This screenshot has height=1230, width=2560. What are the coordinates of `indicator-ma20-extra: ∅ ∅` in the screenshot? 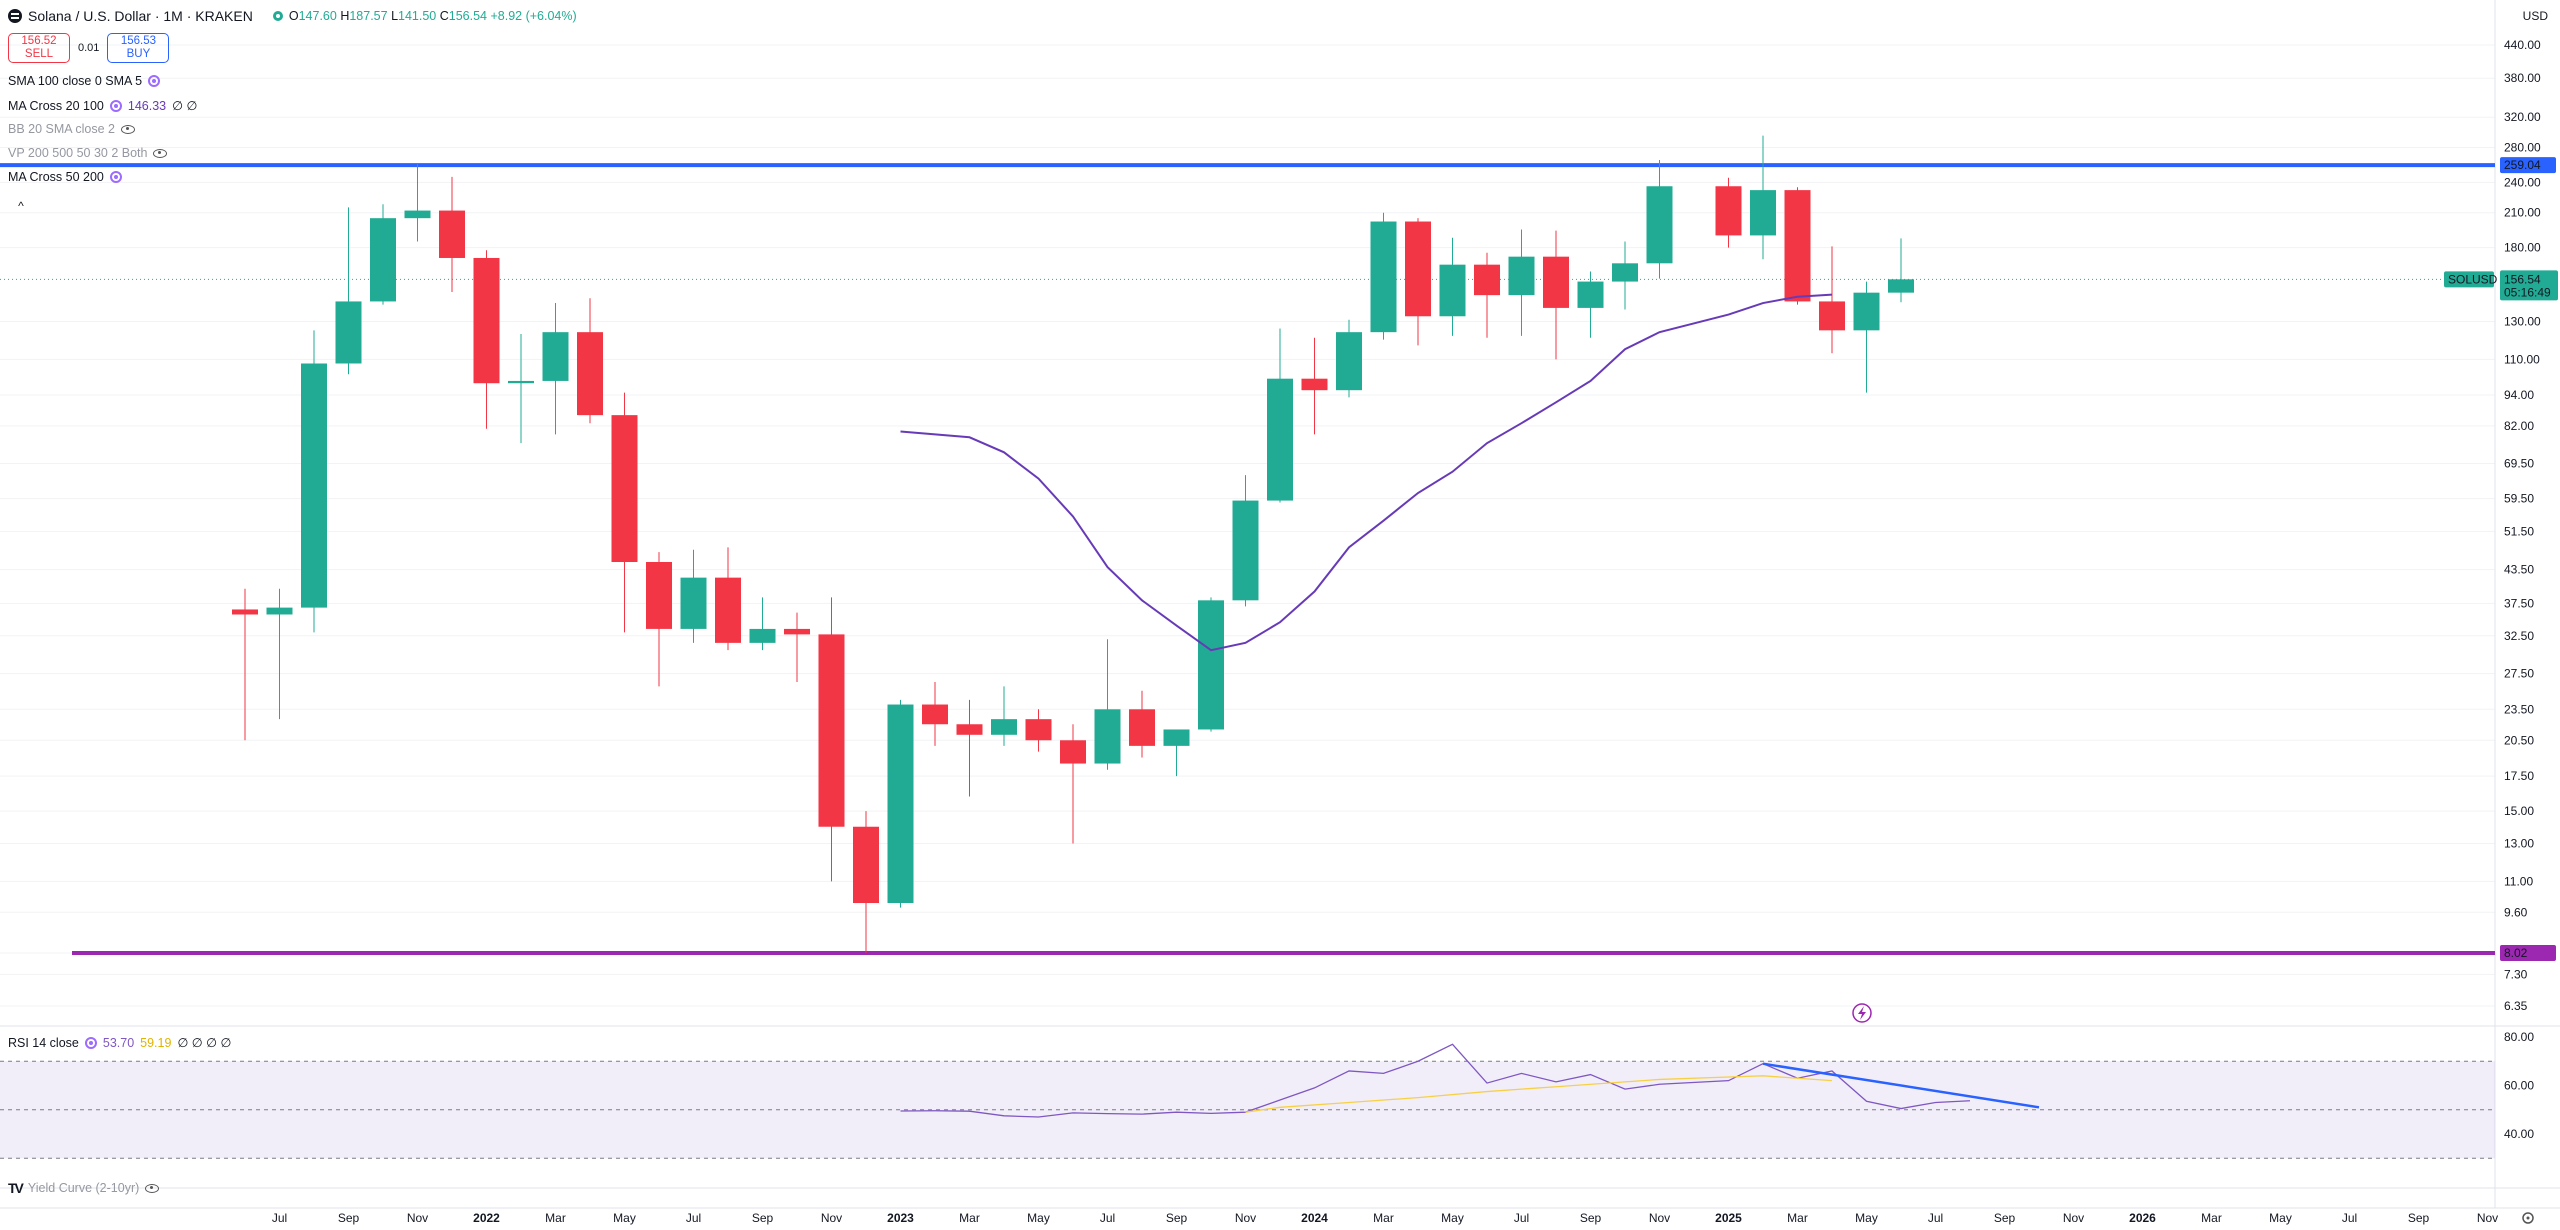 It's located at (185, 106).